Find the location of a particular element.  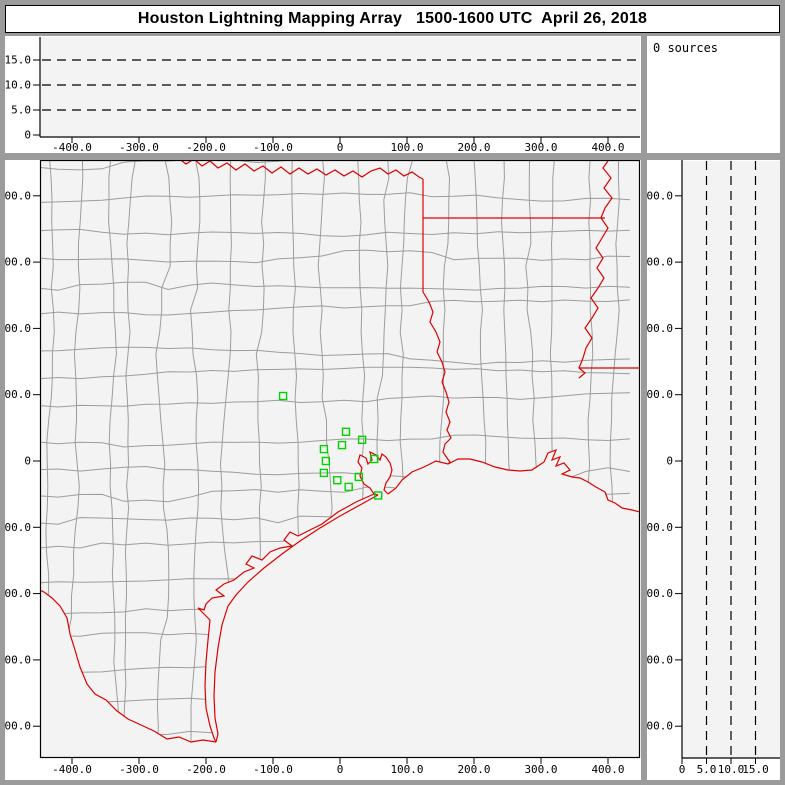

x-axis-tick-label: 10.0 is located at coordinates (731, 769).